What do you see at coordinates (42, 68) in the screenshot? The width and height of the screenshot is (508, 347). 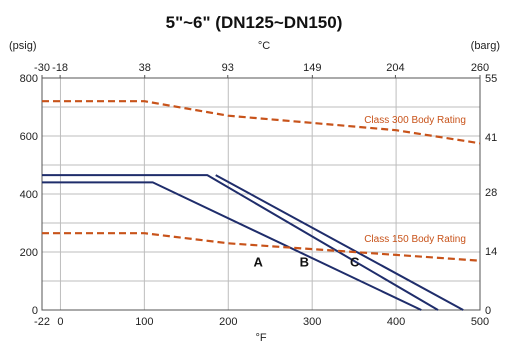 I see `x2-tick-label: -30` at bounding box center [42, 68].